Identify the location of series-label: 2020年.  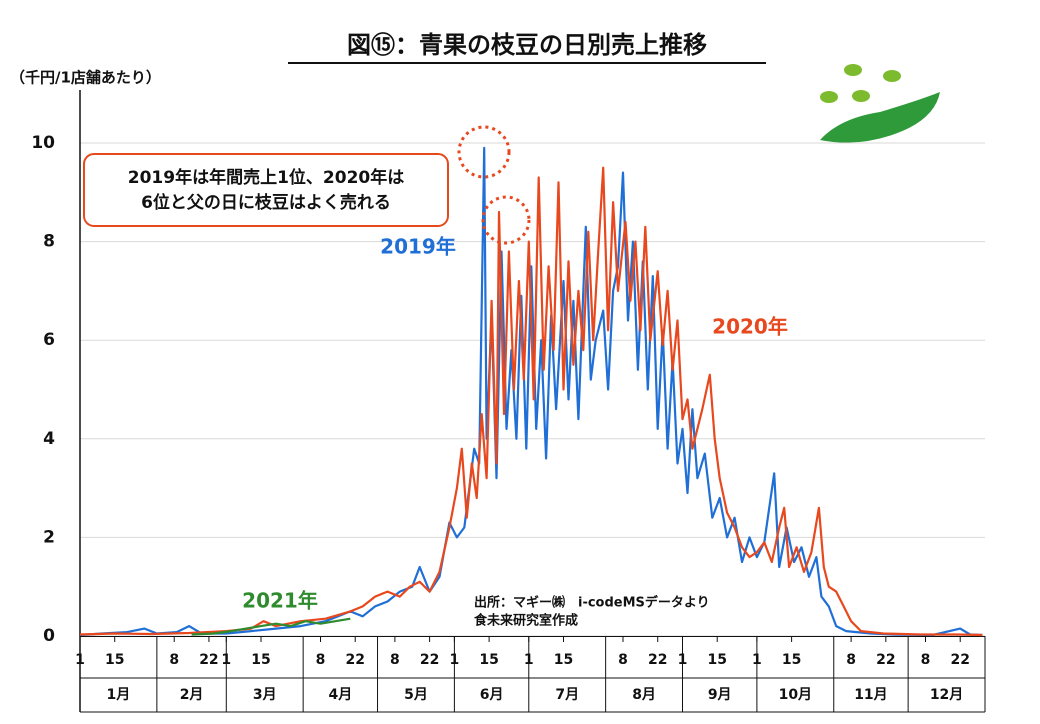
(750, 327).